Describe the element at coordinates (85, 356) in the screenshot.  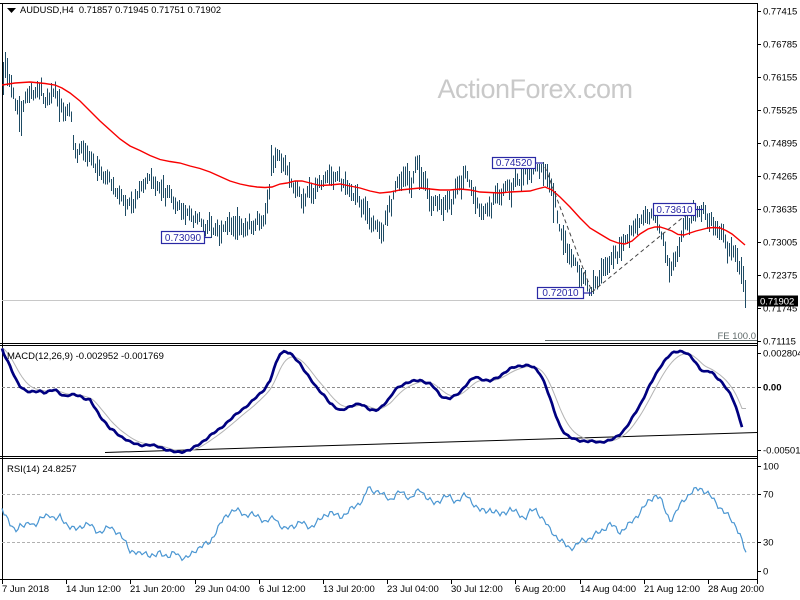
I see `svg-text:MACD(12,26,9) -0.002952 -0.001: MACD(12,26,9) -0.002952 -0.001769` at that location.